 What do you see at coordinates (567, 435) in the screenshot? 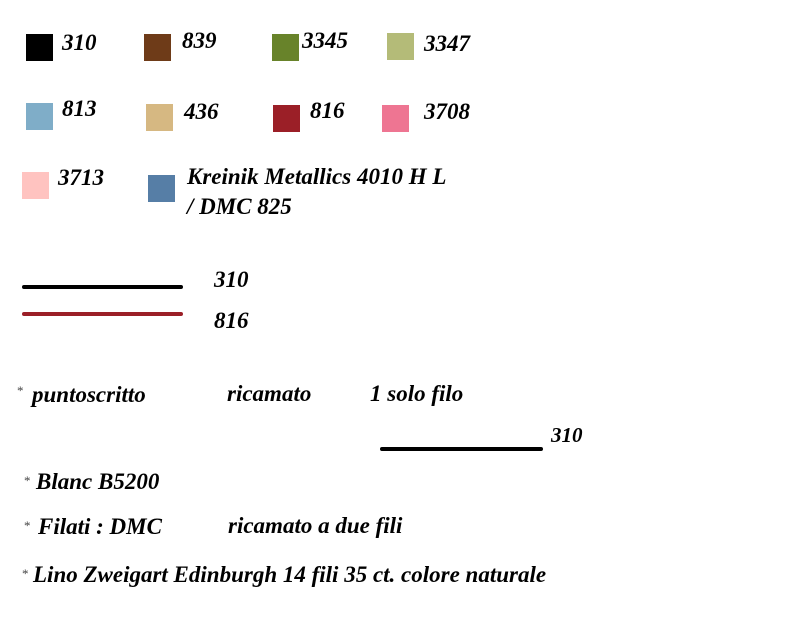
I see `puntoscritto-code: 310` at bounding box center [567, 435].